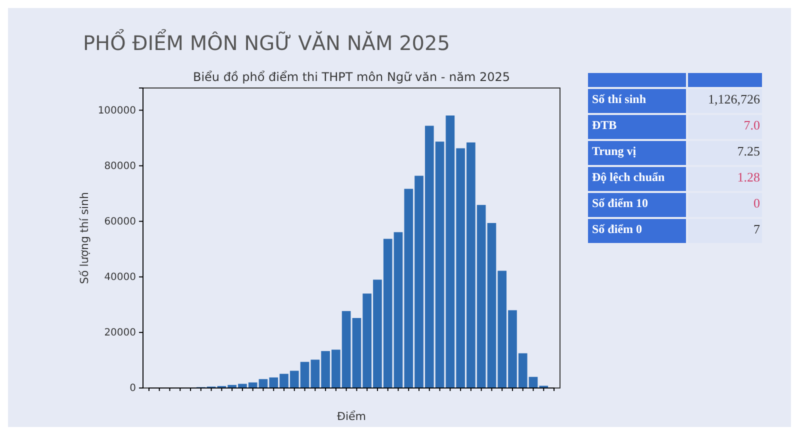  Describe the element at coordinates (351, 416) in the screenshot. I see `x-axis-title: Điểm` at that location.